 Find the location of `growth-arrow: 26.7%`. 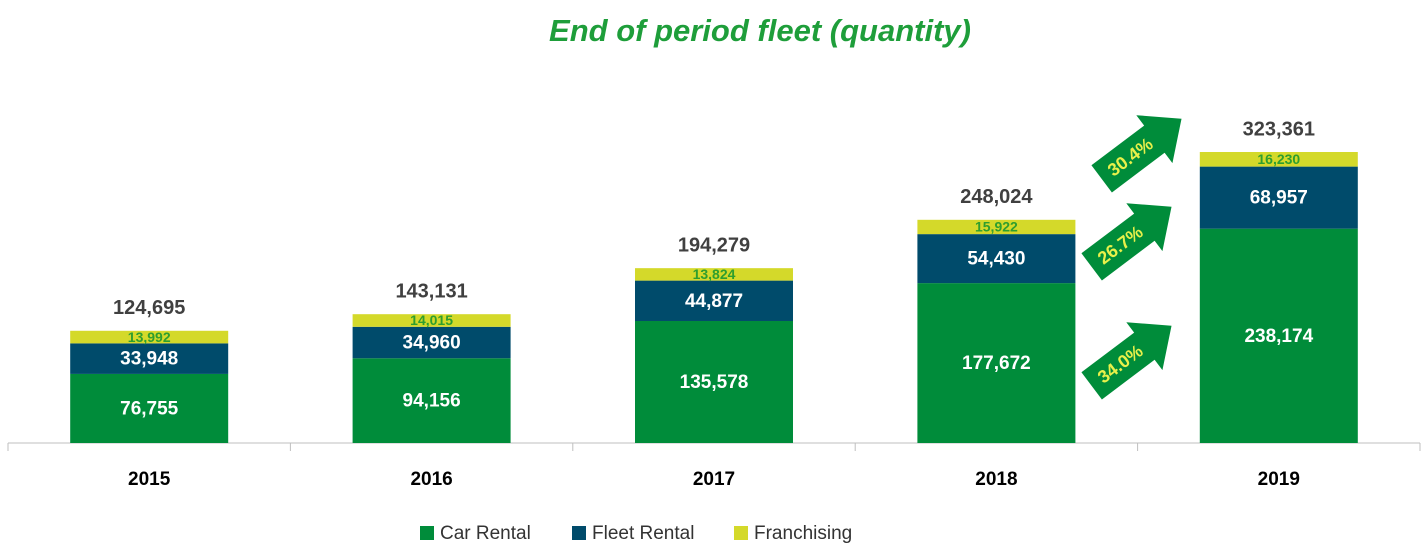

growth-arrow: 26.7% is located at coordinates (1126, 242).